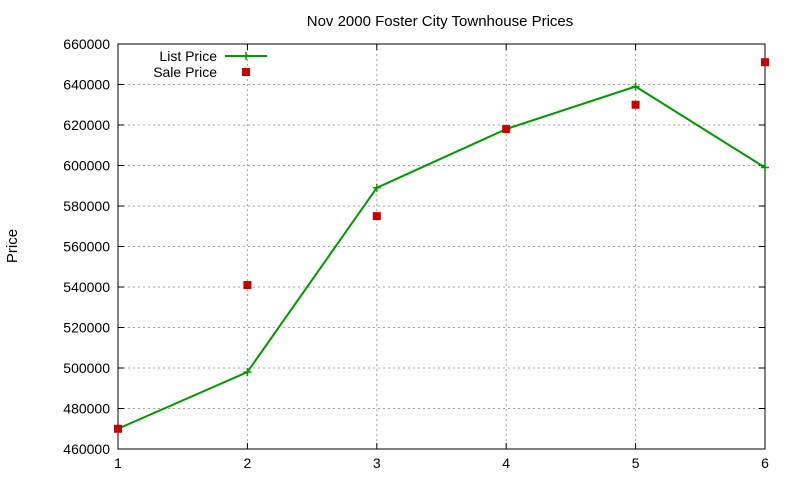 The height and width of the screenshot is (480, 800). What do you see at coordinates (248, 463) in the screenshot?
I see `x-tick-label: 2` at bounding box center [248, 463].